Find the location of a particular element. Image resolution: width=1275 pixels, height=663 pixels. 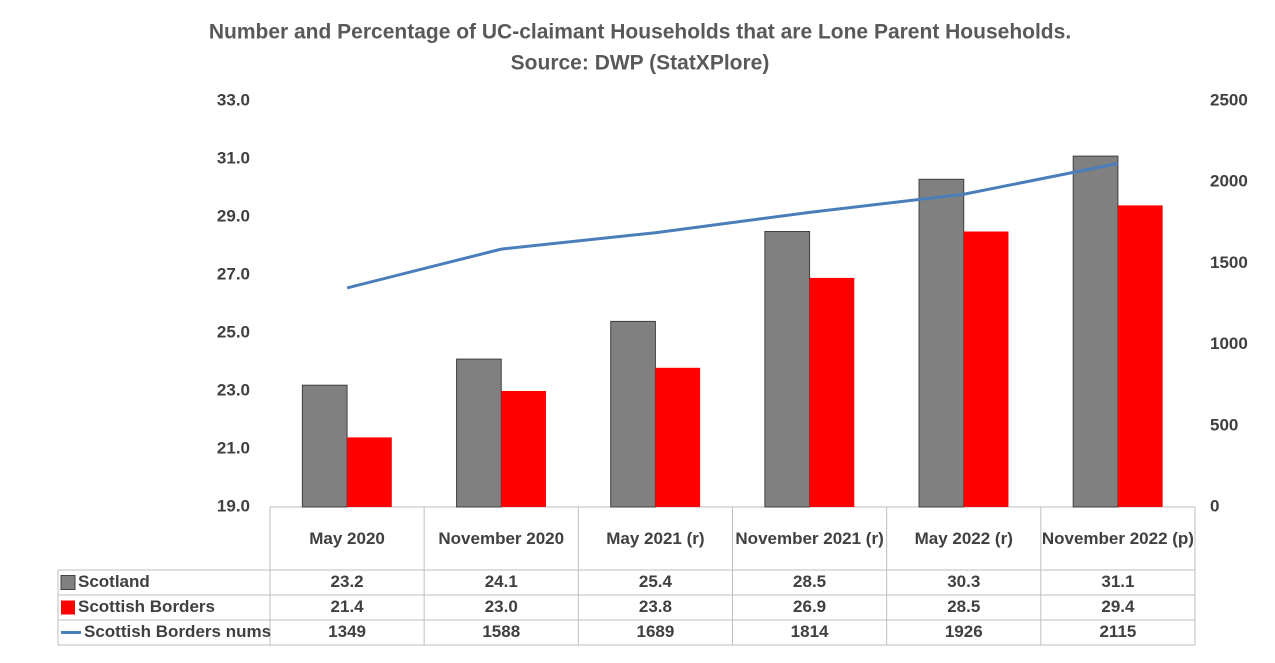

y-tick-label: 29.0 is located at coordinates (233, 215).